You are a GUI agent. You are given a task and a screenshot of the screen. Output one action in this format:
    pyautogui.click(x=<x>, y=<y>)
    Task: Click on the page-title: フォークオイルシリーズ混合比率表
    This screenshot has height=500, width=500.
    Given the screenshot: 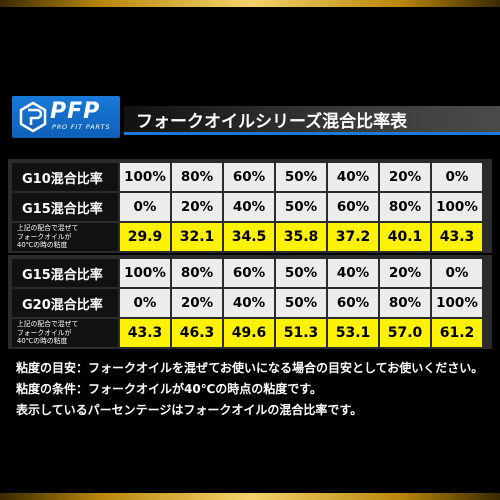 What is the action you would take?
    pyautogui.click(x=272, y=122)
    